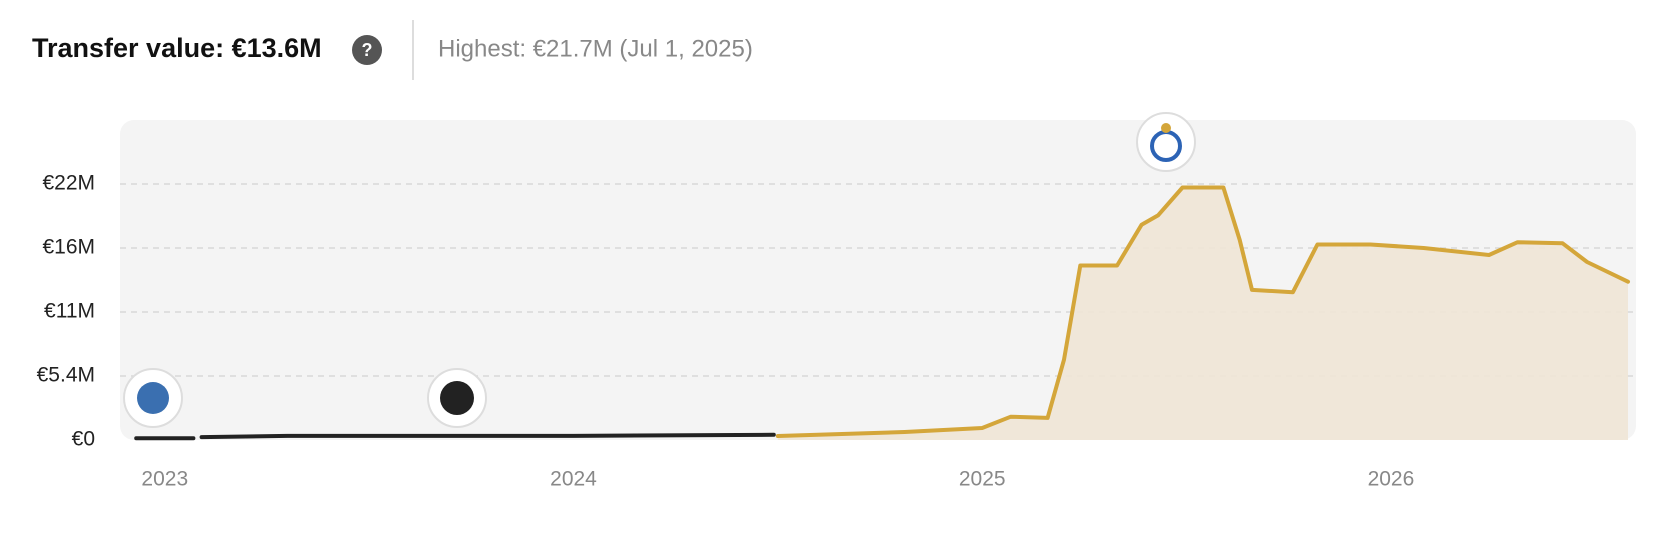  I want to click on y-tick-label: €16M, so click(68, 247).